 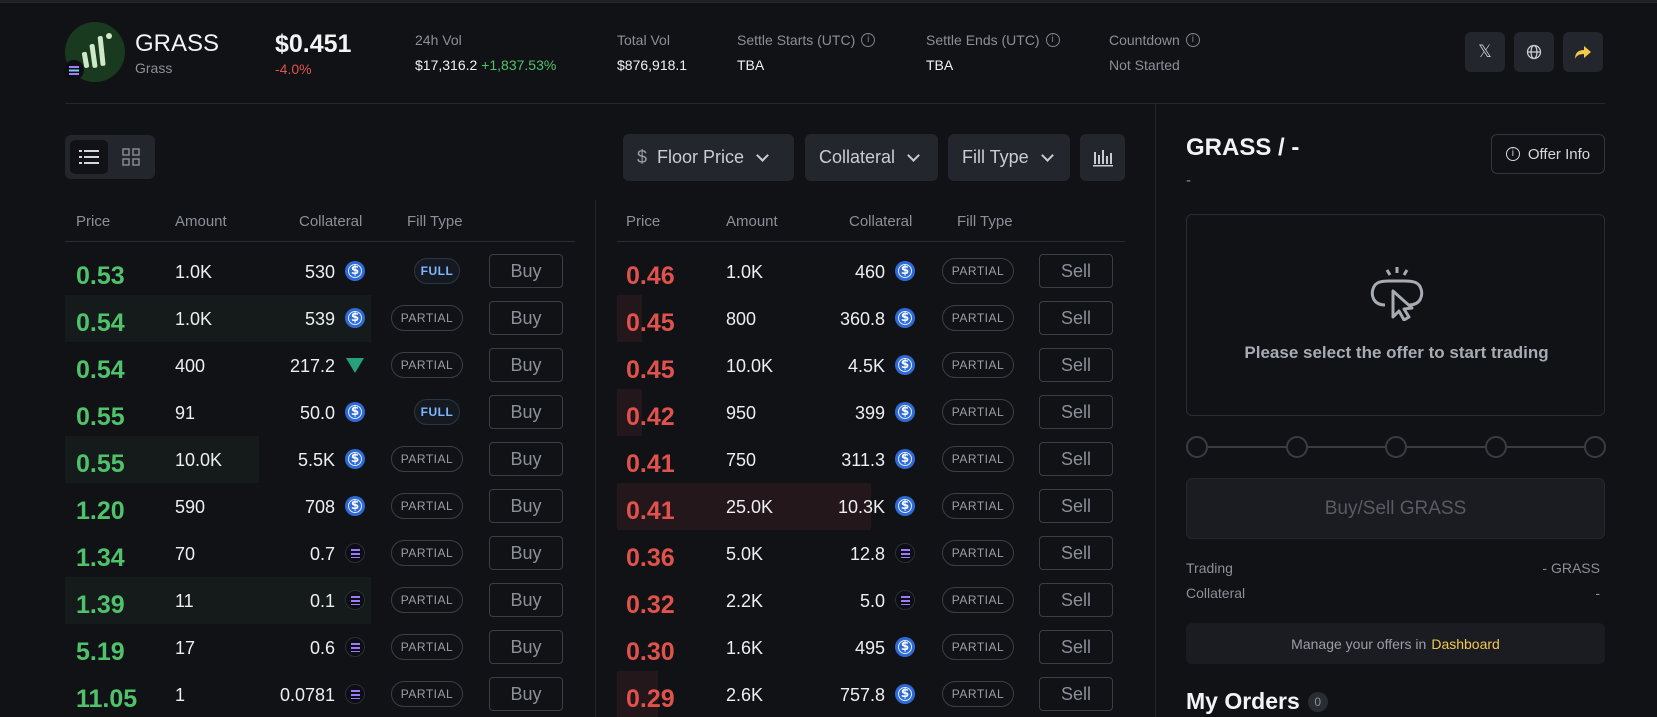 I want to click on trading-pair: GRASS / -, so click(x=1243, y=147).